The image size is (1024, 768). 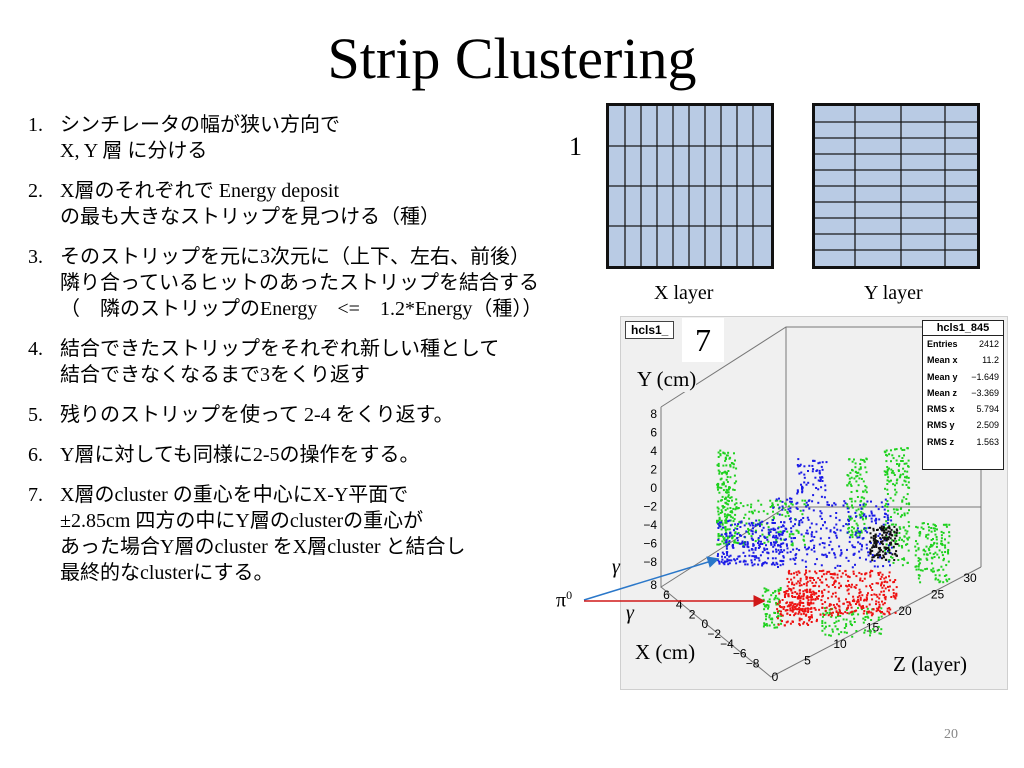 What do you see at coordinates (833, 542) in the screenshot?
I see `hit-clusters` at bounding box center [833, 542].